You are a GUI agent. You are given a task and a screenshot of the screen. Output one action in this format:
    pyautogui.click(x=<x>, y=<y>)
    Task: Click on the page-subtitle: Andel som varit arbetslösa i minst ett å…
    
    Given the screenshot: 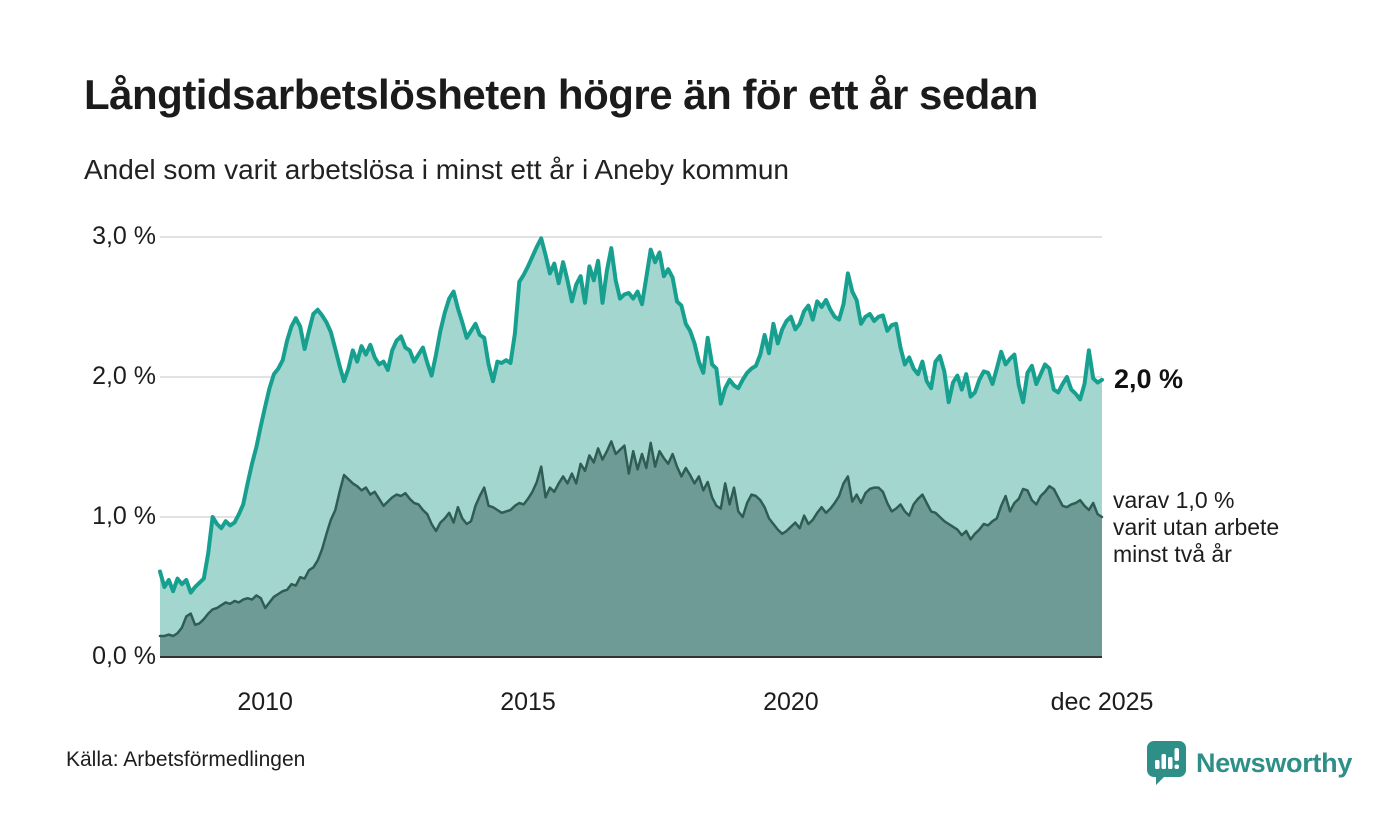 What is the action you would take?
    pyautogui.click(x=436, y=169)
    